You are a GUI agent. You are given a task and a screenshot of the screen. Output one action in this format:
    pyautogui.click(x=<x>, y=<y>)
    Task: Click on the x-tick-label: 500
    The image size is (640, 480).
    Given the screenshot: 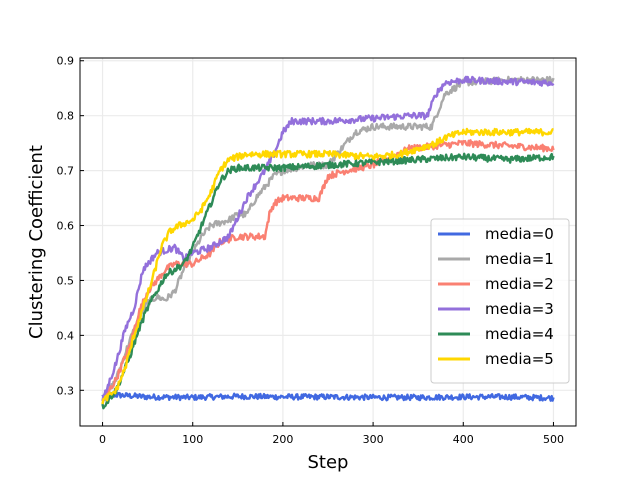 What is the action you would take?
    pyautogui.click(x=553, y=439)
    